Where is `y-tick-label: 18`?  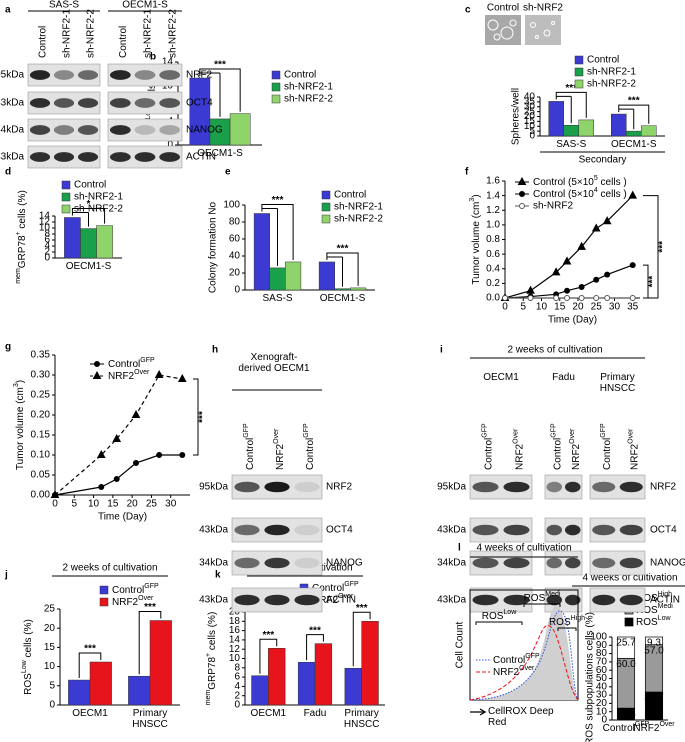
y-tick-label: 18 is located at coordinates (235, 621).